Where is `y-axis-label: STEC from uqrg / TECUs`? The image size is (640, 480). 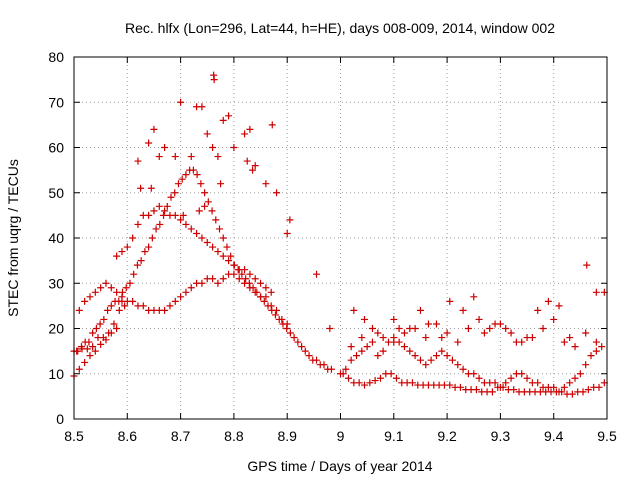 y-axis-label: STEC from uqrg / TECUs is located at coordinates (13, 238).